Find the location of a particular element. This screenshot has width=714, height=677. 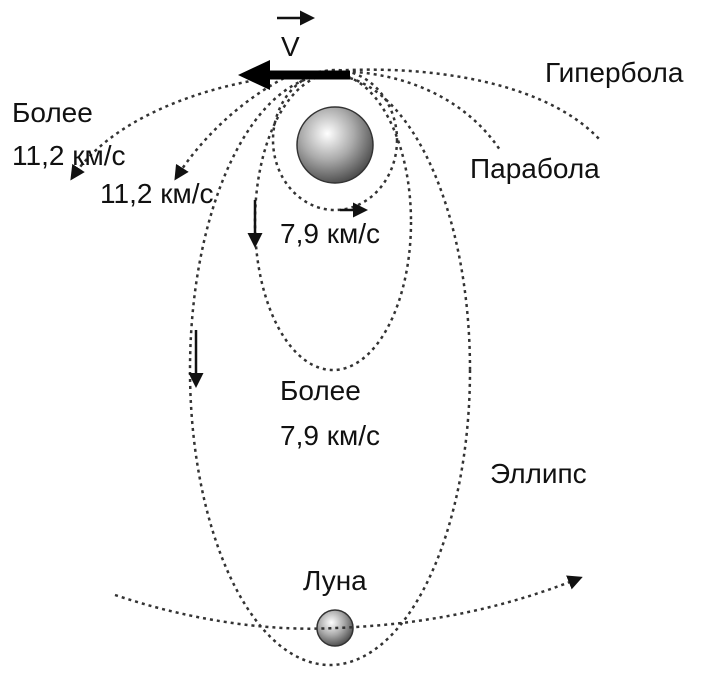

circular-speed-label: 7,9 км/с is located at coordinates (330, 233).